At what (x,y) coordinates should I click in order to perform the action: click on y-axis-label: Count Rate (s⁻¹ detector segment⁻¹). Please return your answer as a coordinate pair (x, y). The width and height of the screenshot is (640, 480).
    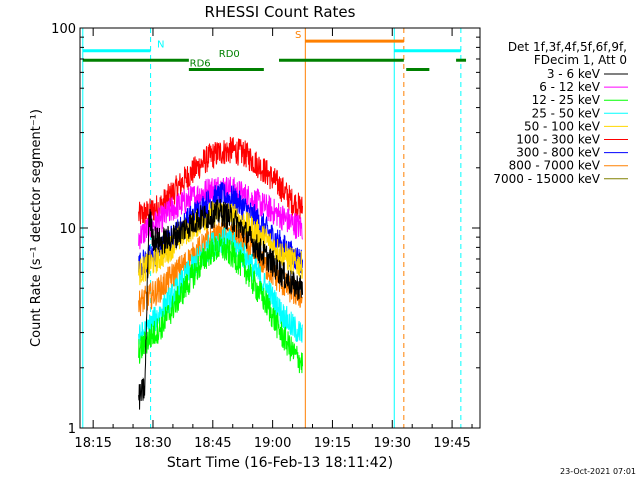
    Looking at the image, I should click on (36, 228).